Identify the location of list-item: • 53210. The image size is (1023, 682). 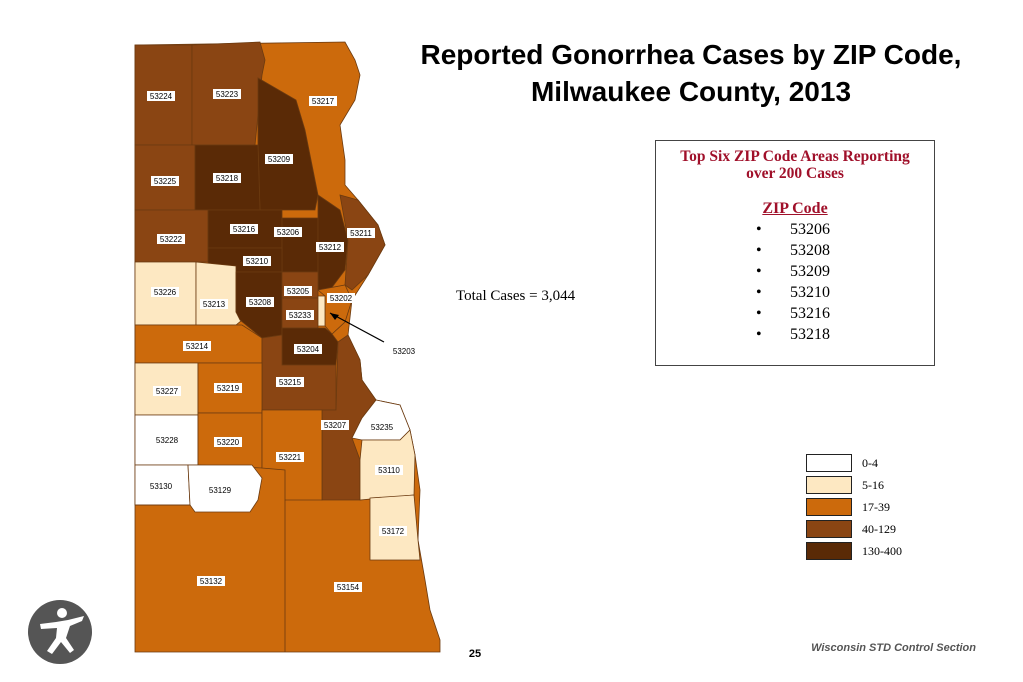
(795, 292).